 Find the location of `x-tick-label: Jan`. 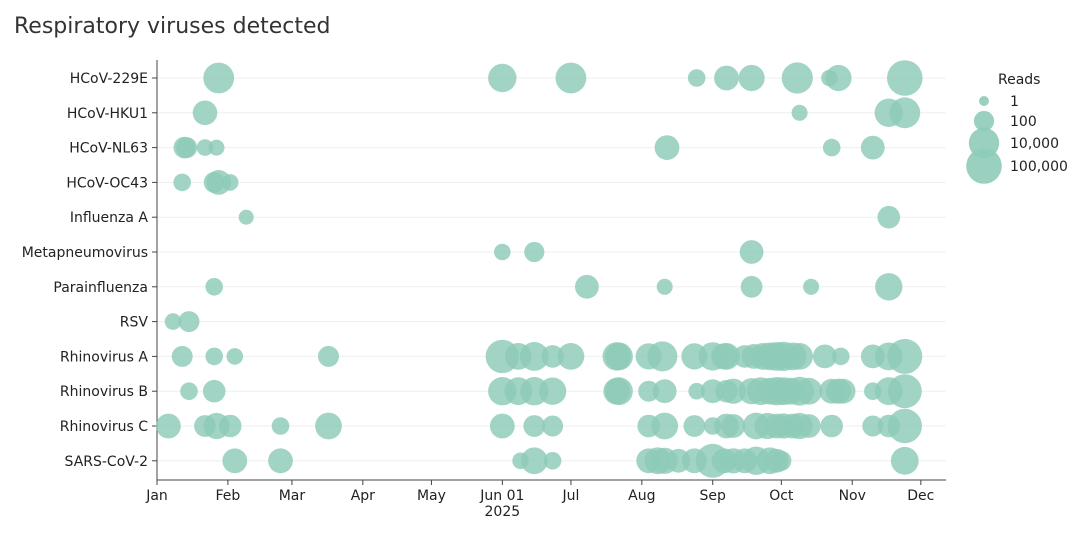

x-tick-label: Jan is located at coordinates (156, 496).